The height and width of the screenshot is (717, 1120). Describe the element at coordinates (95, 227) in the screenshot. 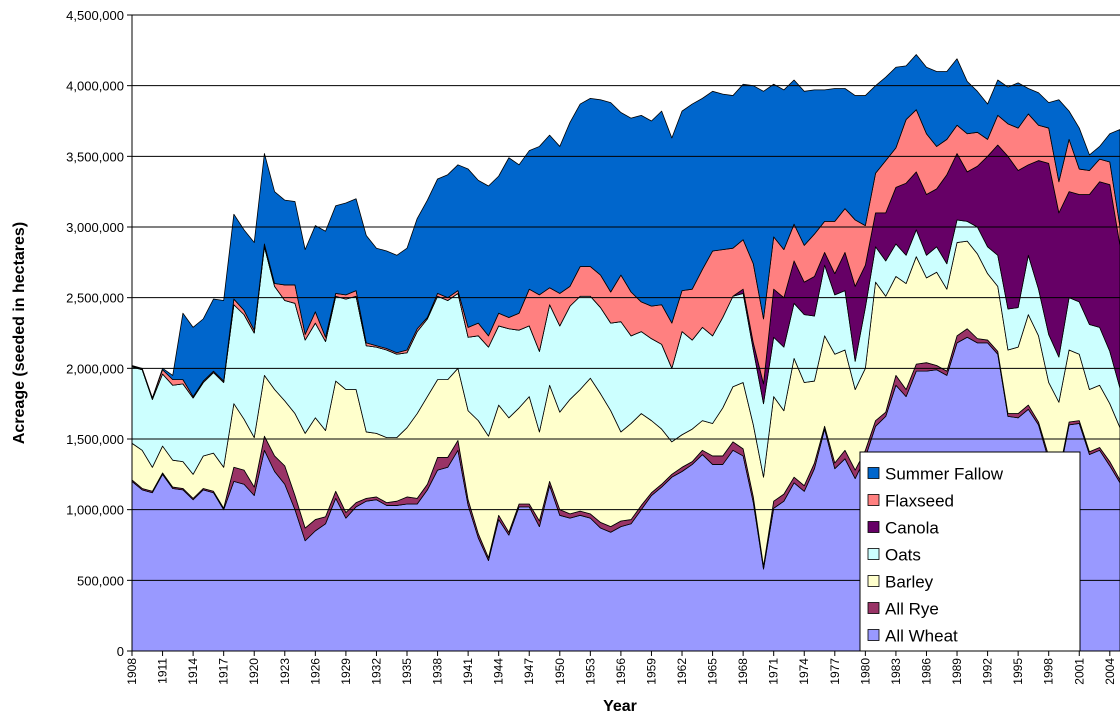

I see `y-tick-label: 3,000,000` at that location.